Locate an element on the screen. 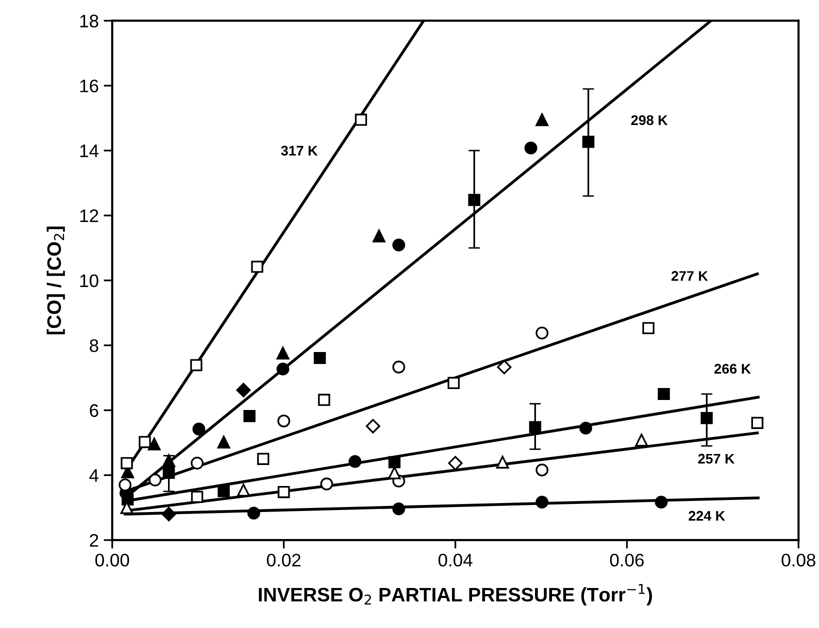 The image size is (819, 628). series-label: 224 K is located at coordinates (707, 515).